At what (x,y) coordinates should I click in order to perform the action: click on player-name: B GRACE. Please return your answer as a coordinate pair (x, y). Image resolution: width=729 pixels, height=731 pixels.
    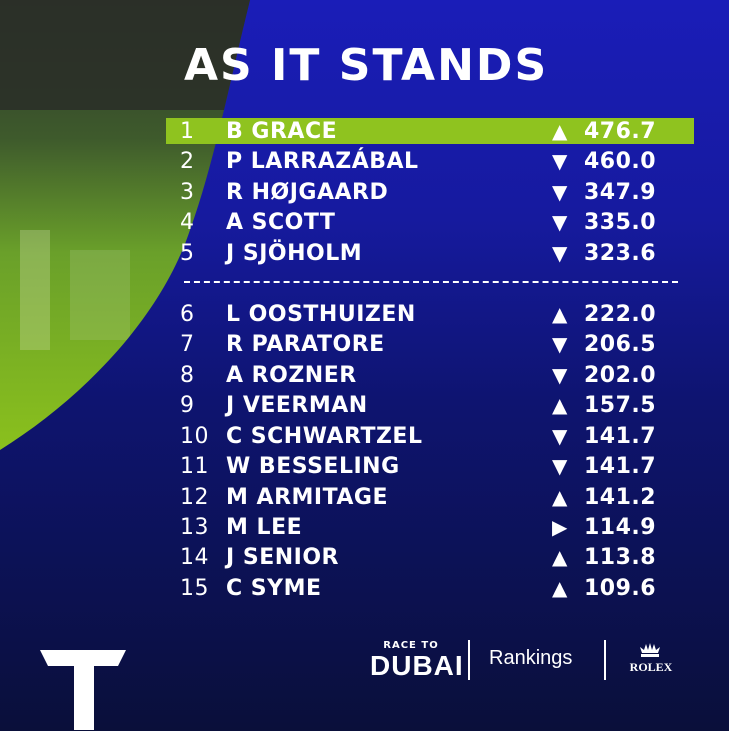
    Looking at the image, I should click on (282, 131).